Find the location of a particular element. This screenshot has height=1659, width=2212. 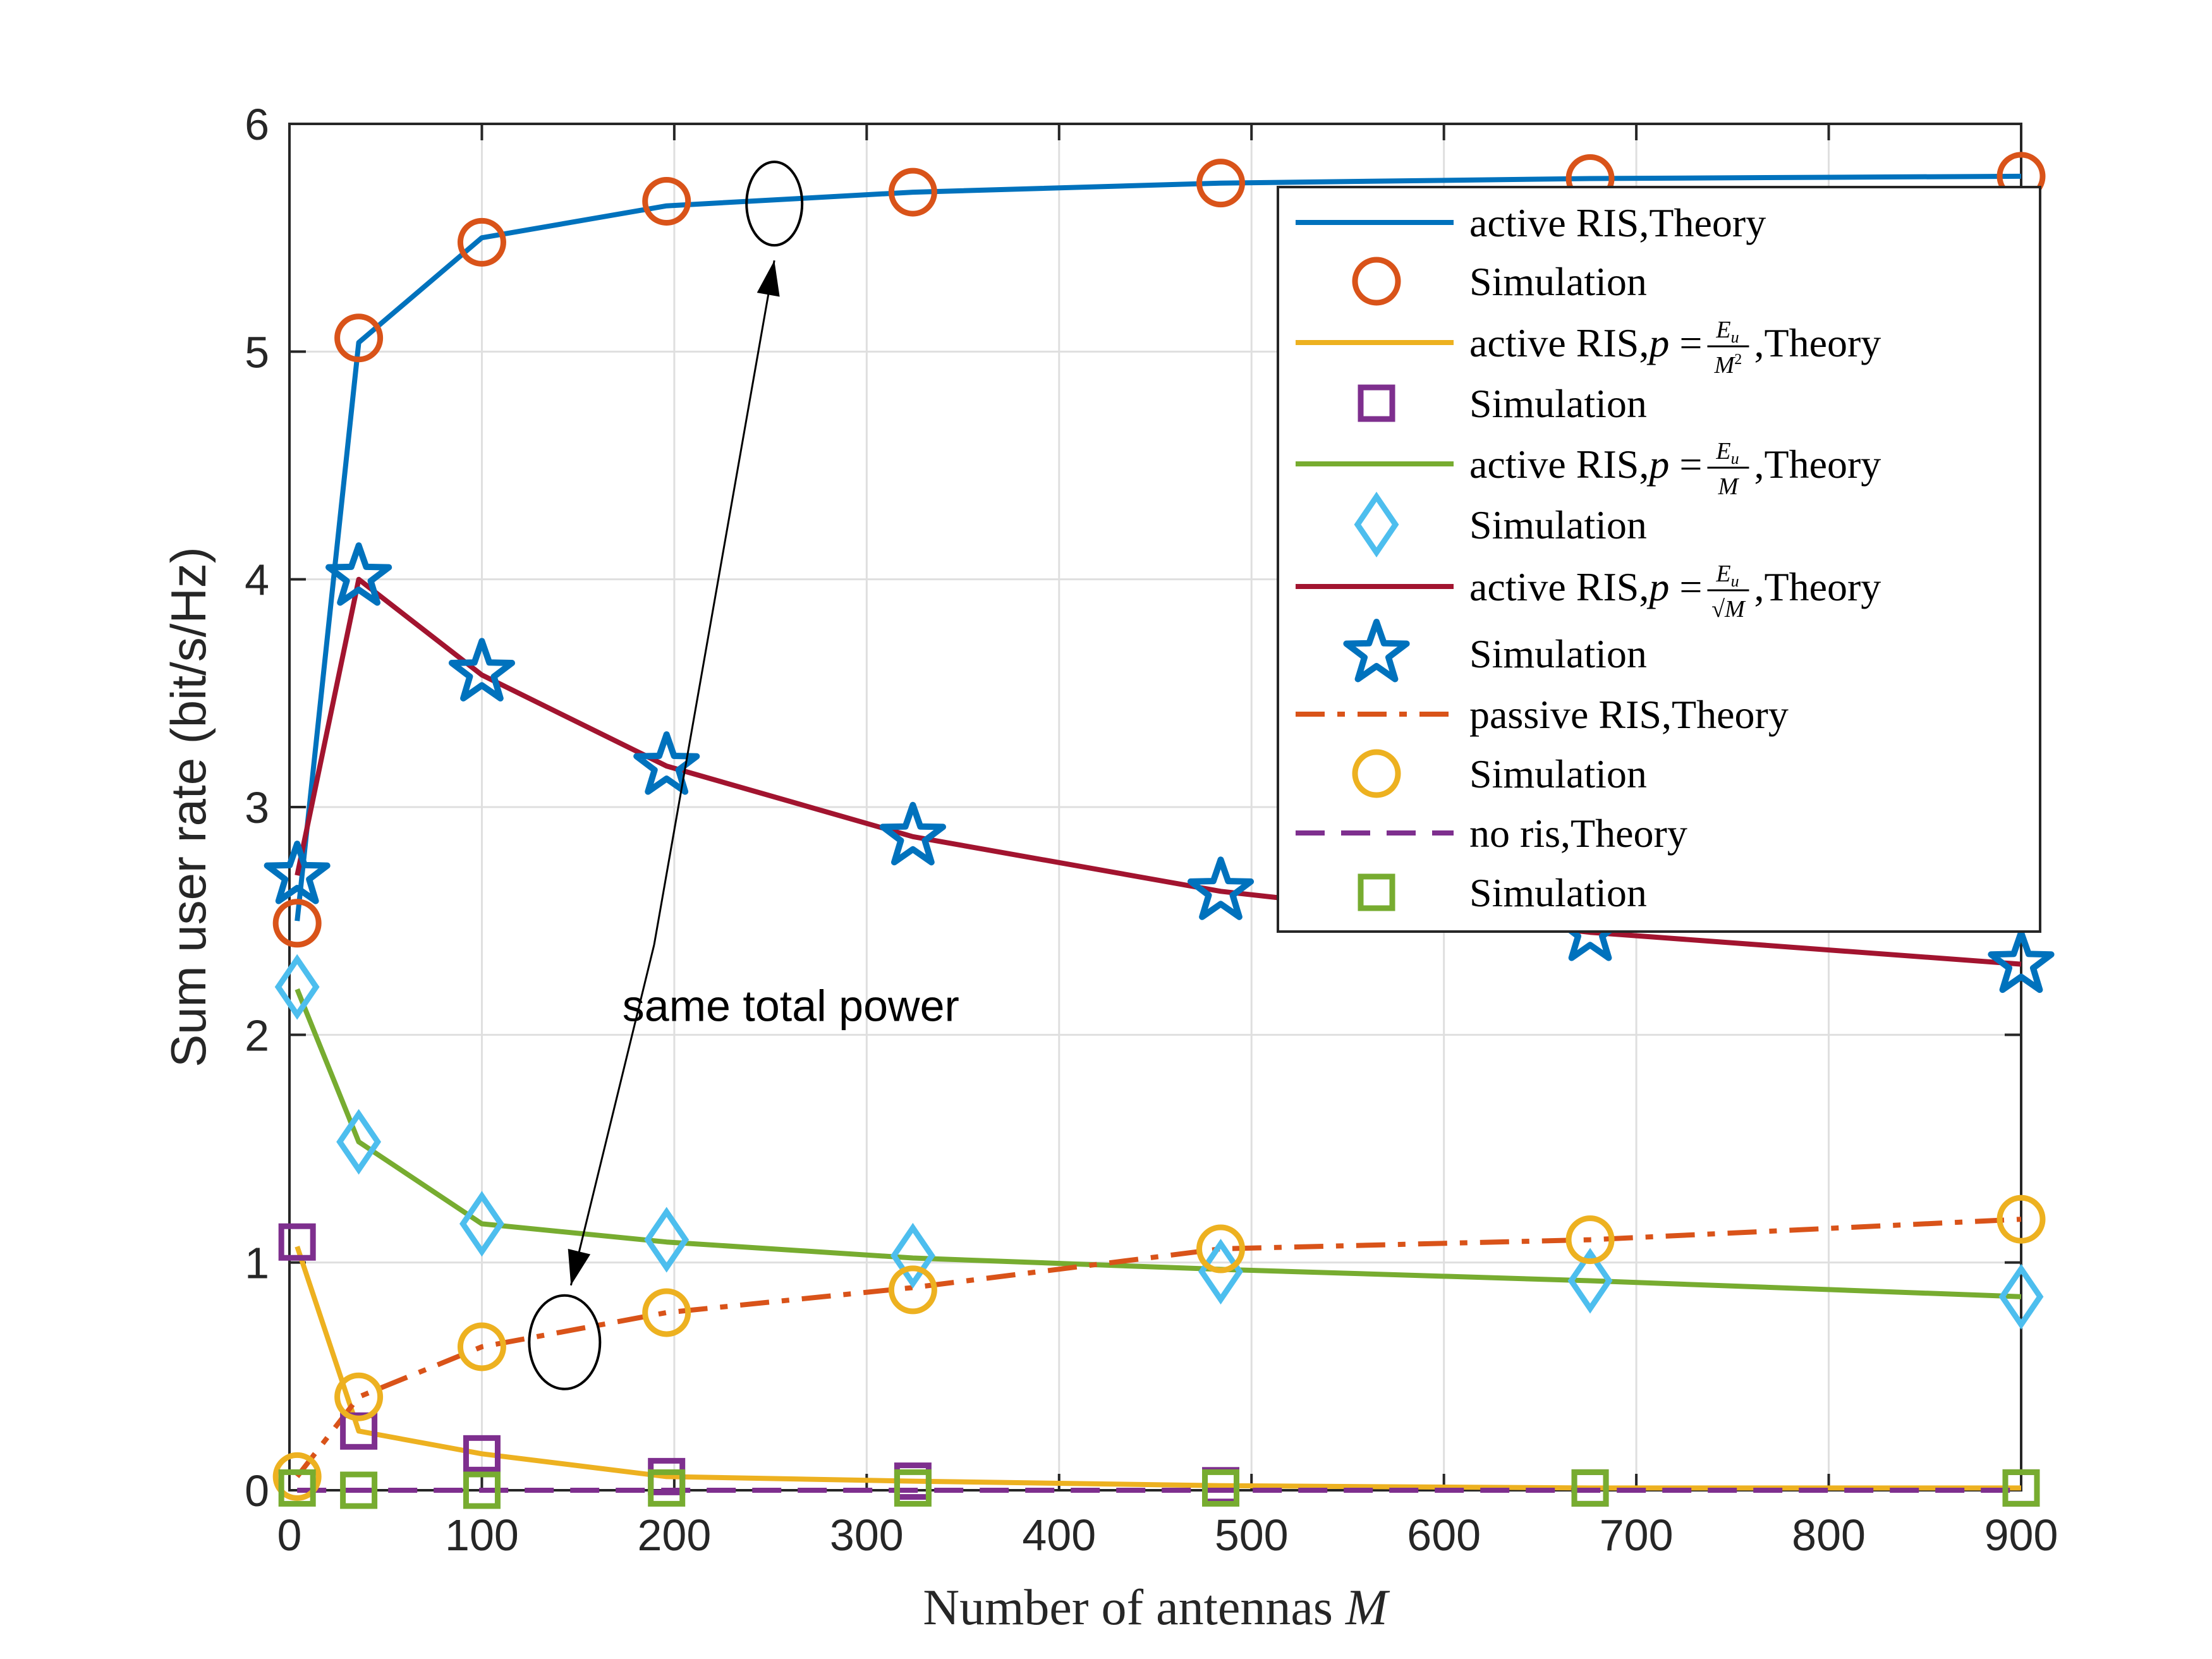

x-axis-label: Number of antennas M is located at coordinates (1156, 1608).